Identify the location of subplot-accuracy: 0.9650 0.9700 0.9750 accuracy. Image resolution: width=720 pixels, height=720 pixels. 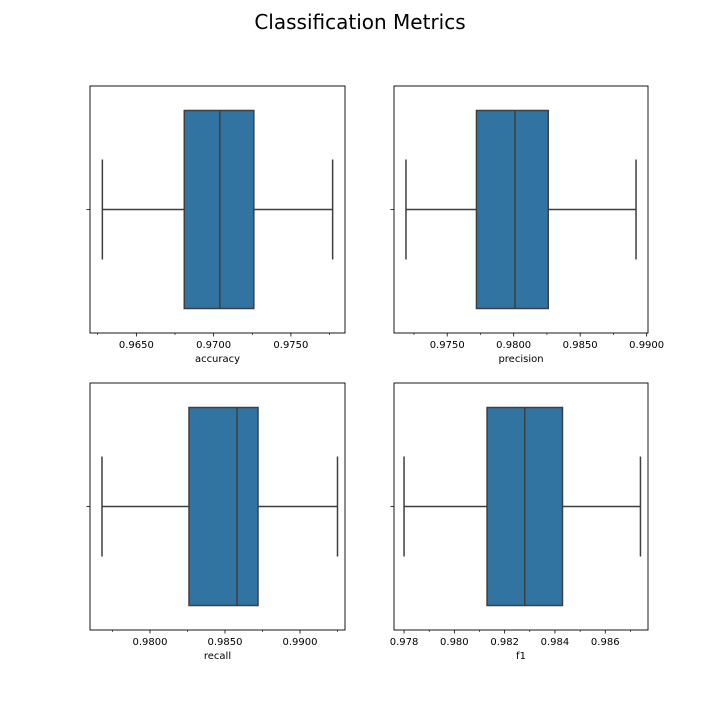
(216, 225).